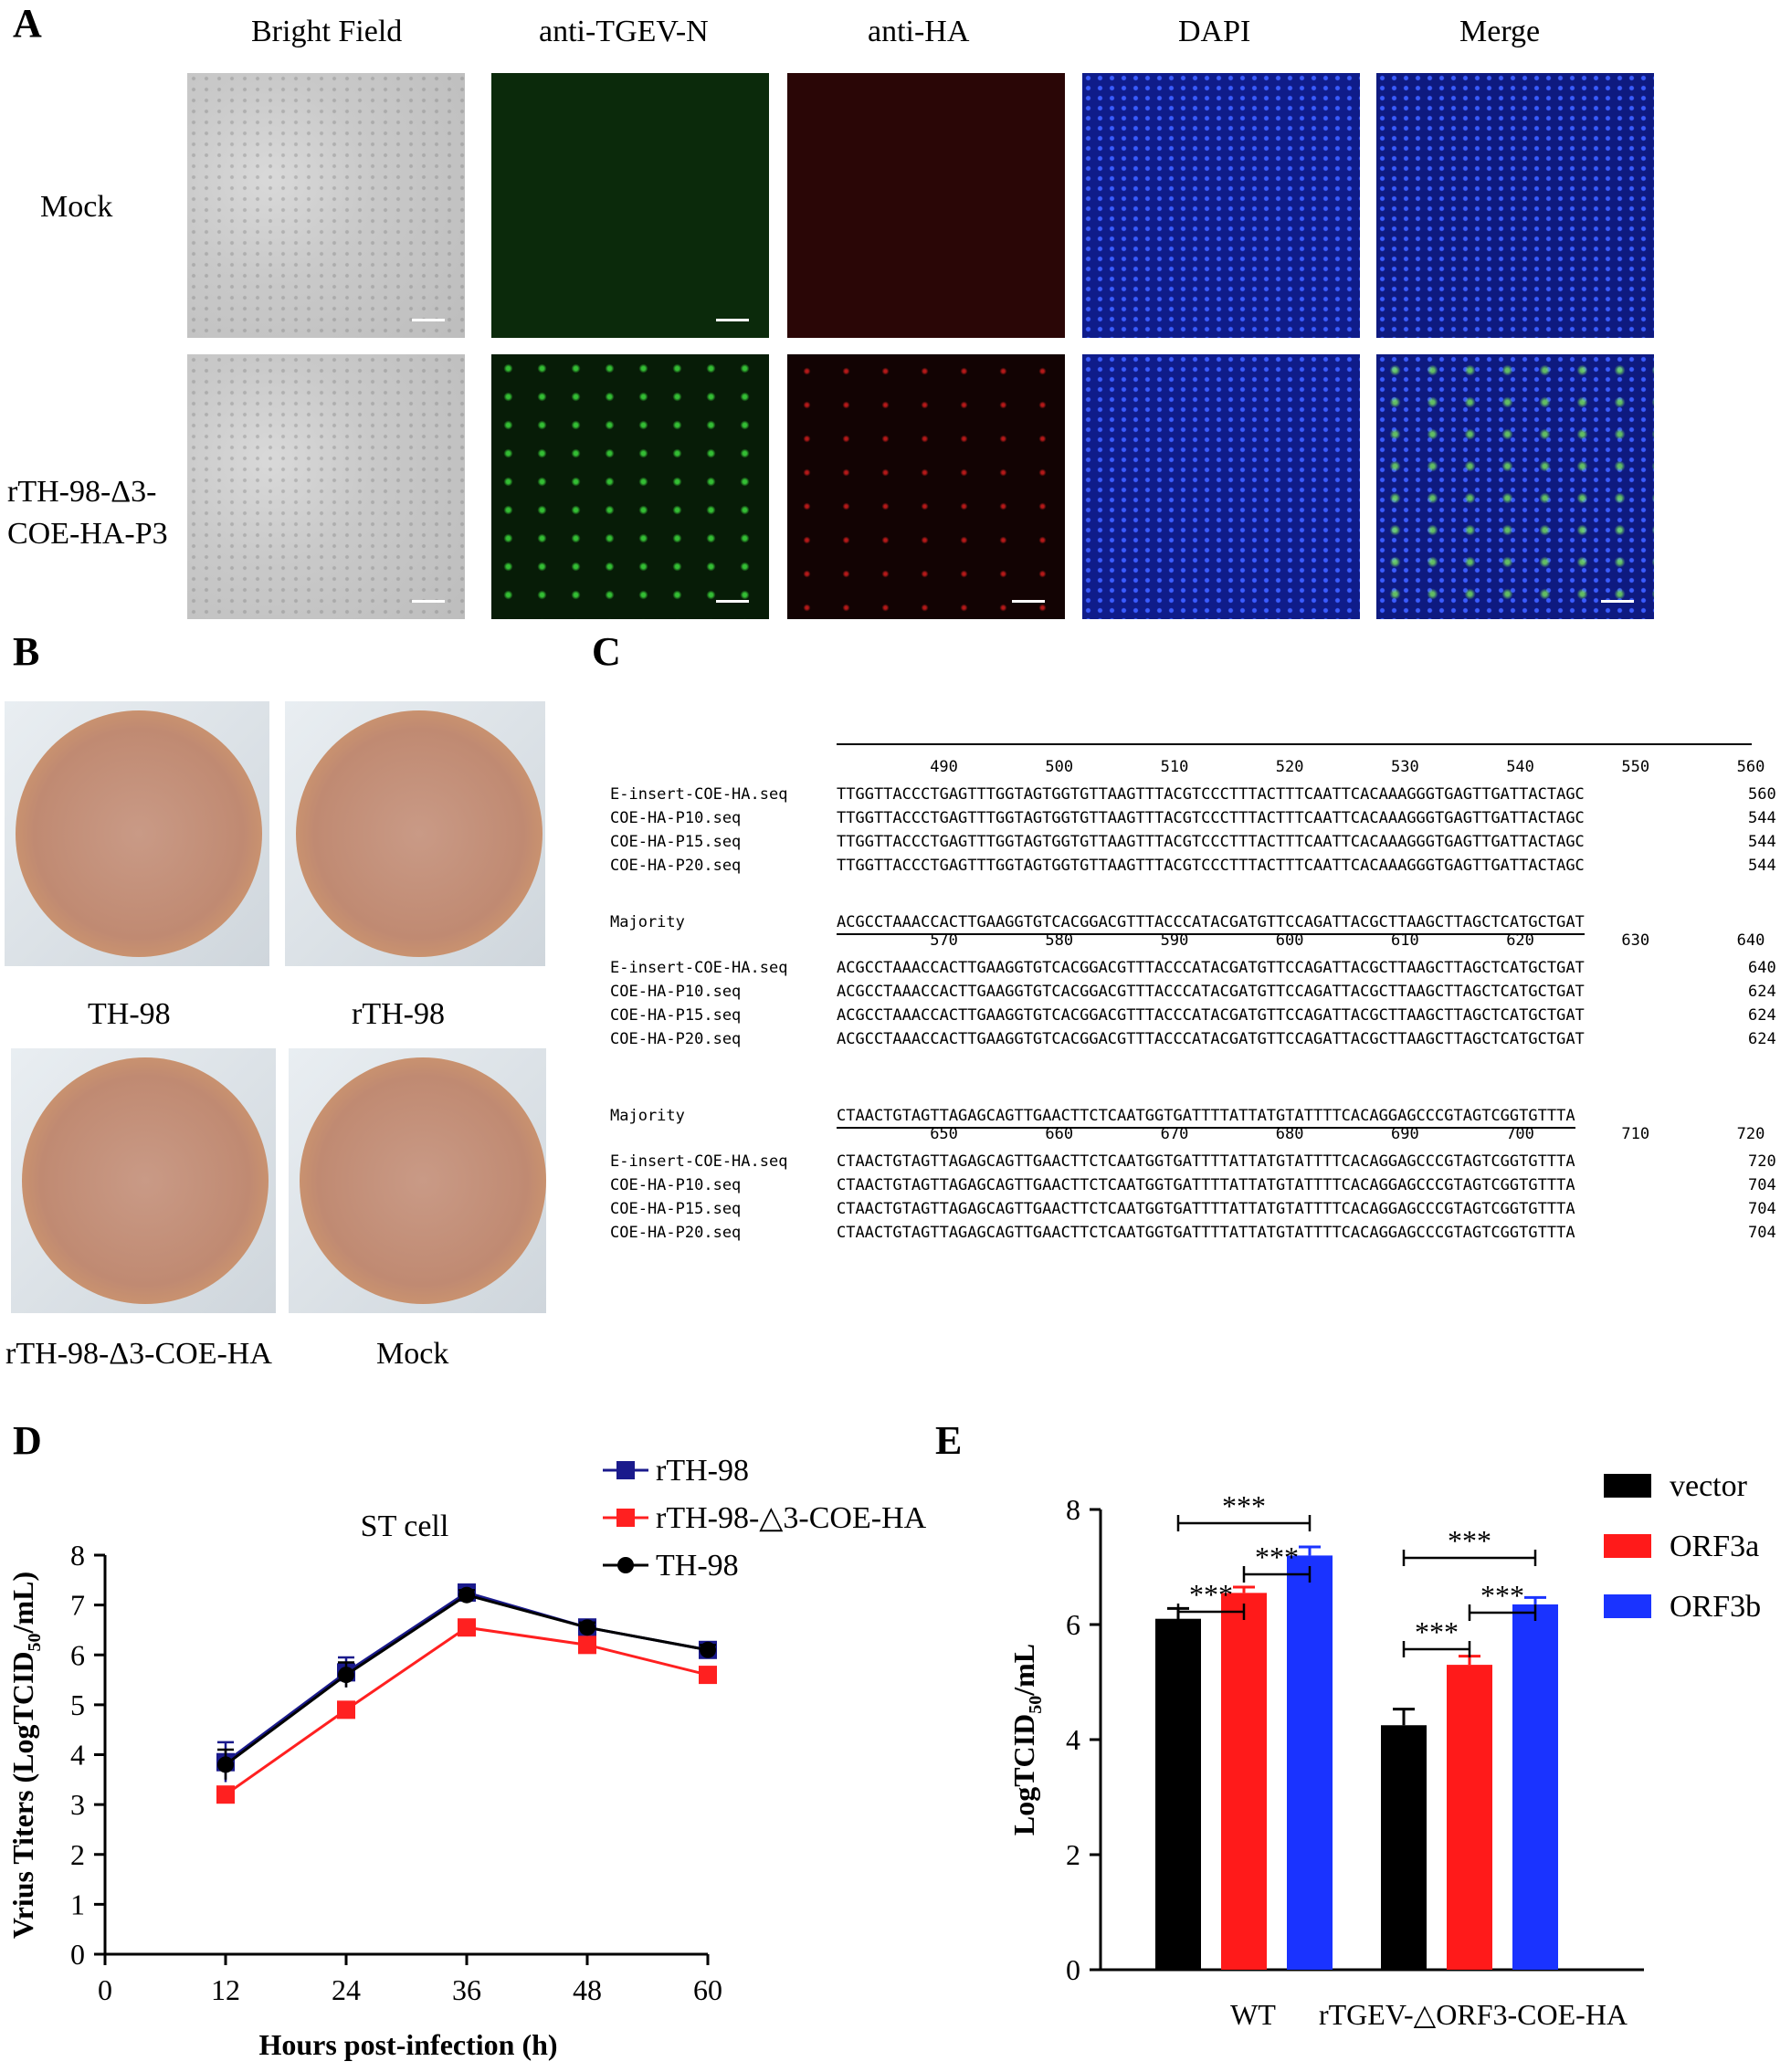  Describe the element at coordinates (412, 1354) in the screenshot. I see `dish-label-mock: Mock` at that location.